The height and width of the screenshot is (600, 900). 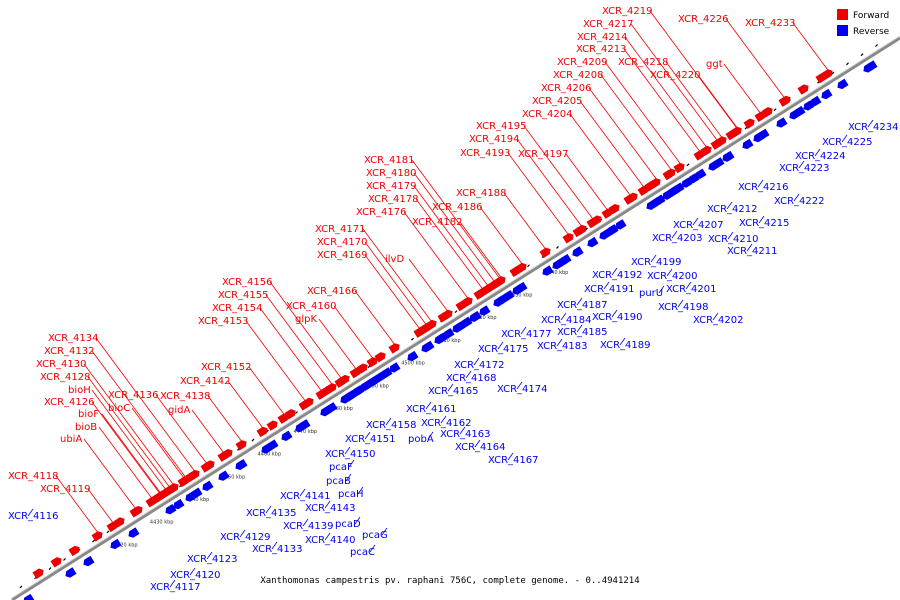 I want to click on XCR_4218-leader-line, so click(x=694, y=99).